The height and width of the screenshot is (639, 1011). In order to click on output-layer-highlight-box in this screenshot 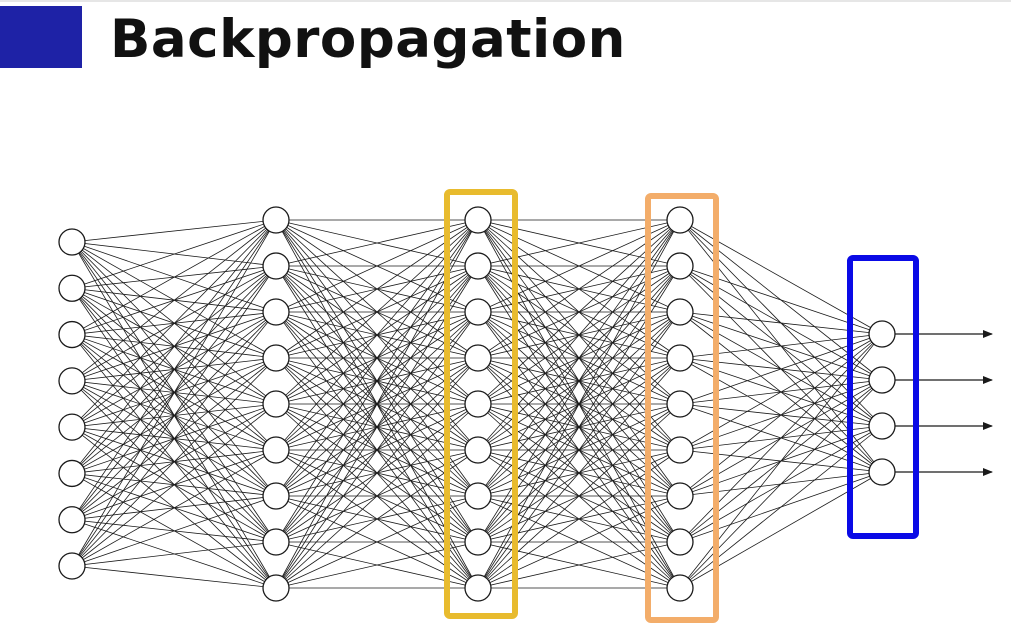, I will do `click(883, 397)`.